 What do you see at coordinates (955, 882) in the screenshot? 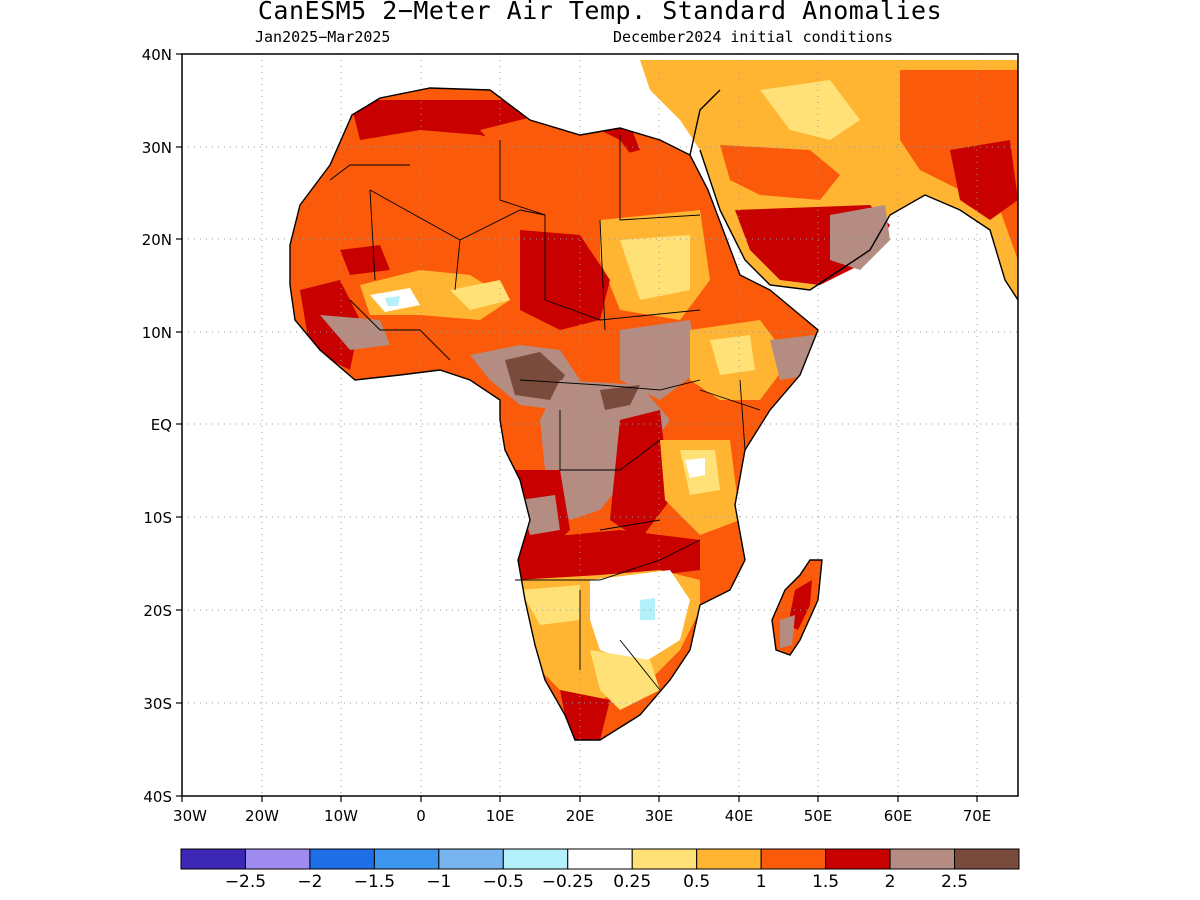
I see `colorbar-tick-label: 2.5` at bounding box center [955, 882].